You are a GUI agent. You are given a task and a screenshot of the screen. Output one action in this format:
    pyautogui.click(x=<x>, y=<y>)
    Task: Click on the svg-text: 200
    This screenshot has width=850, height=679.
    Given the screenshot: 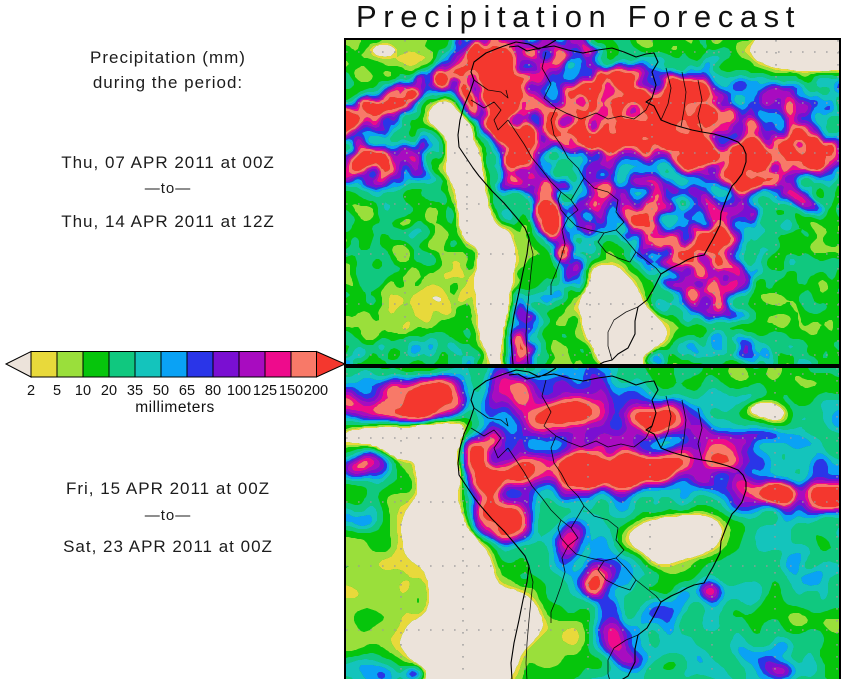 What is the action you would take?
    pyautogui.click(x=316, y=391)
    